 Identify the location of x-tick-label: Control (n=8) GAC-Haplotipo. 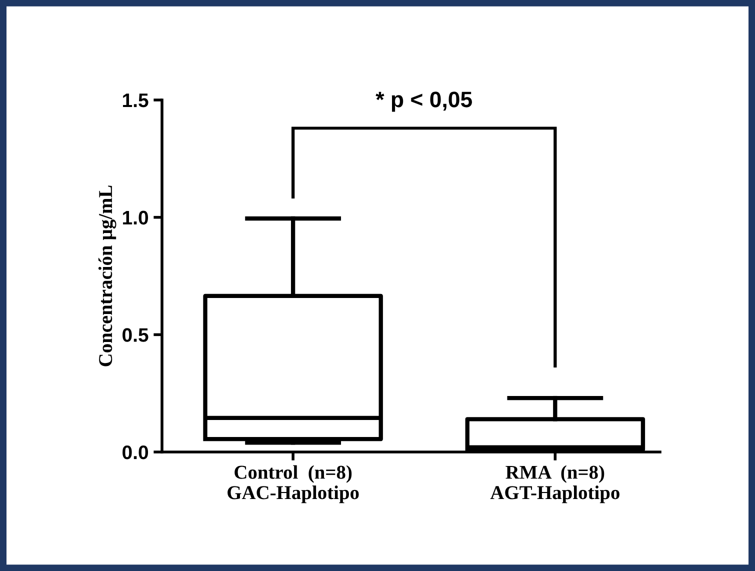
(293, 484).